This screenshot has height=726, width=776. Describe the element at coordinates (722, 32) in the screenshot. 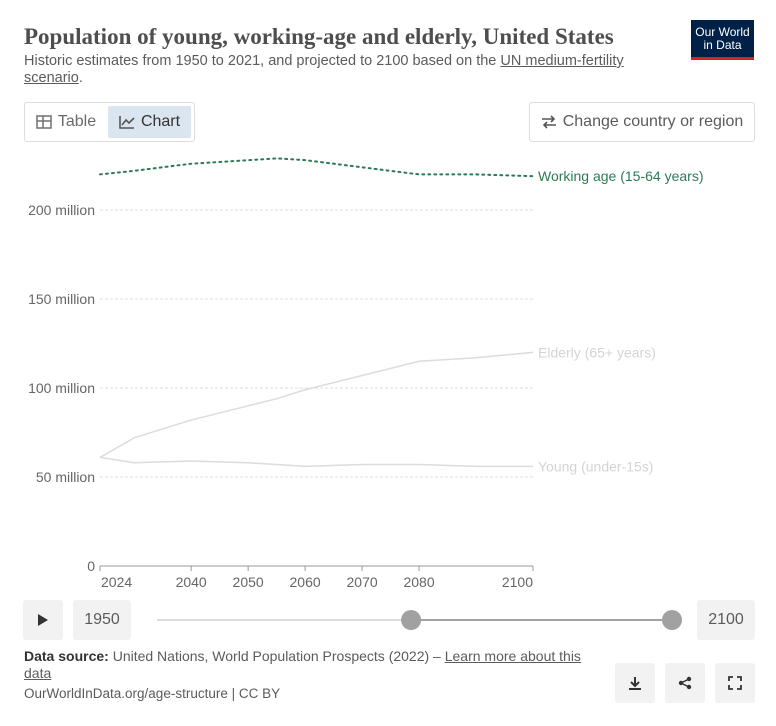

I see `logo-text: Our World` at that location.